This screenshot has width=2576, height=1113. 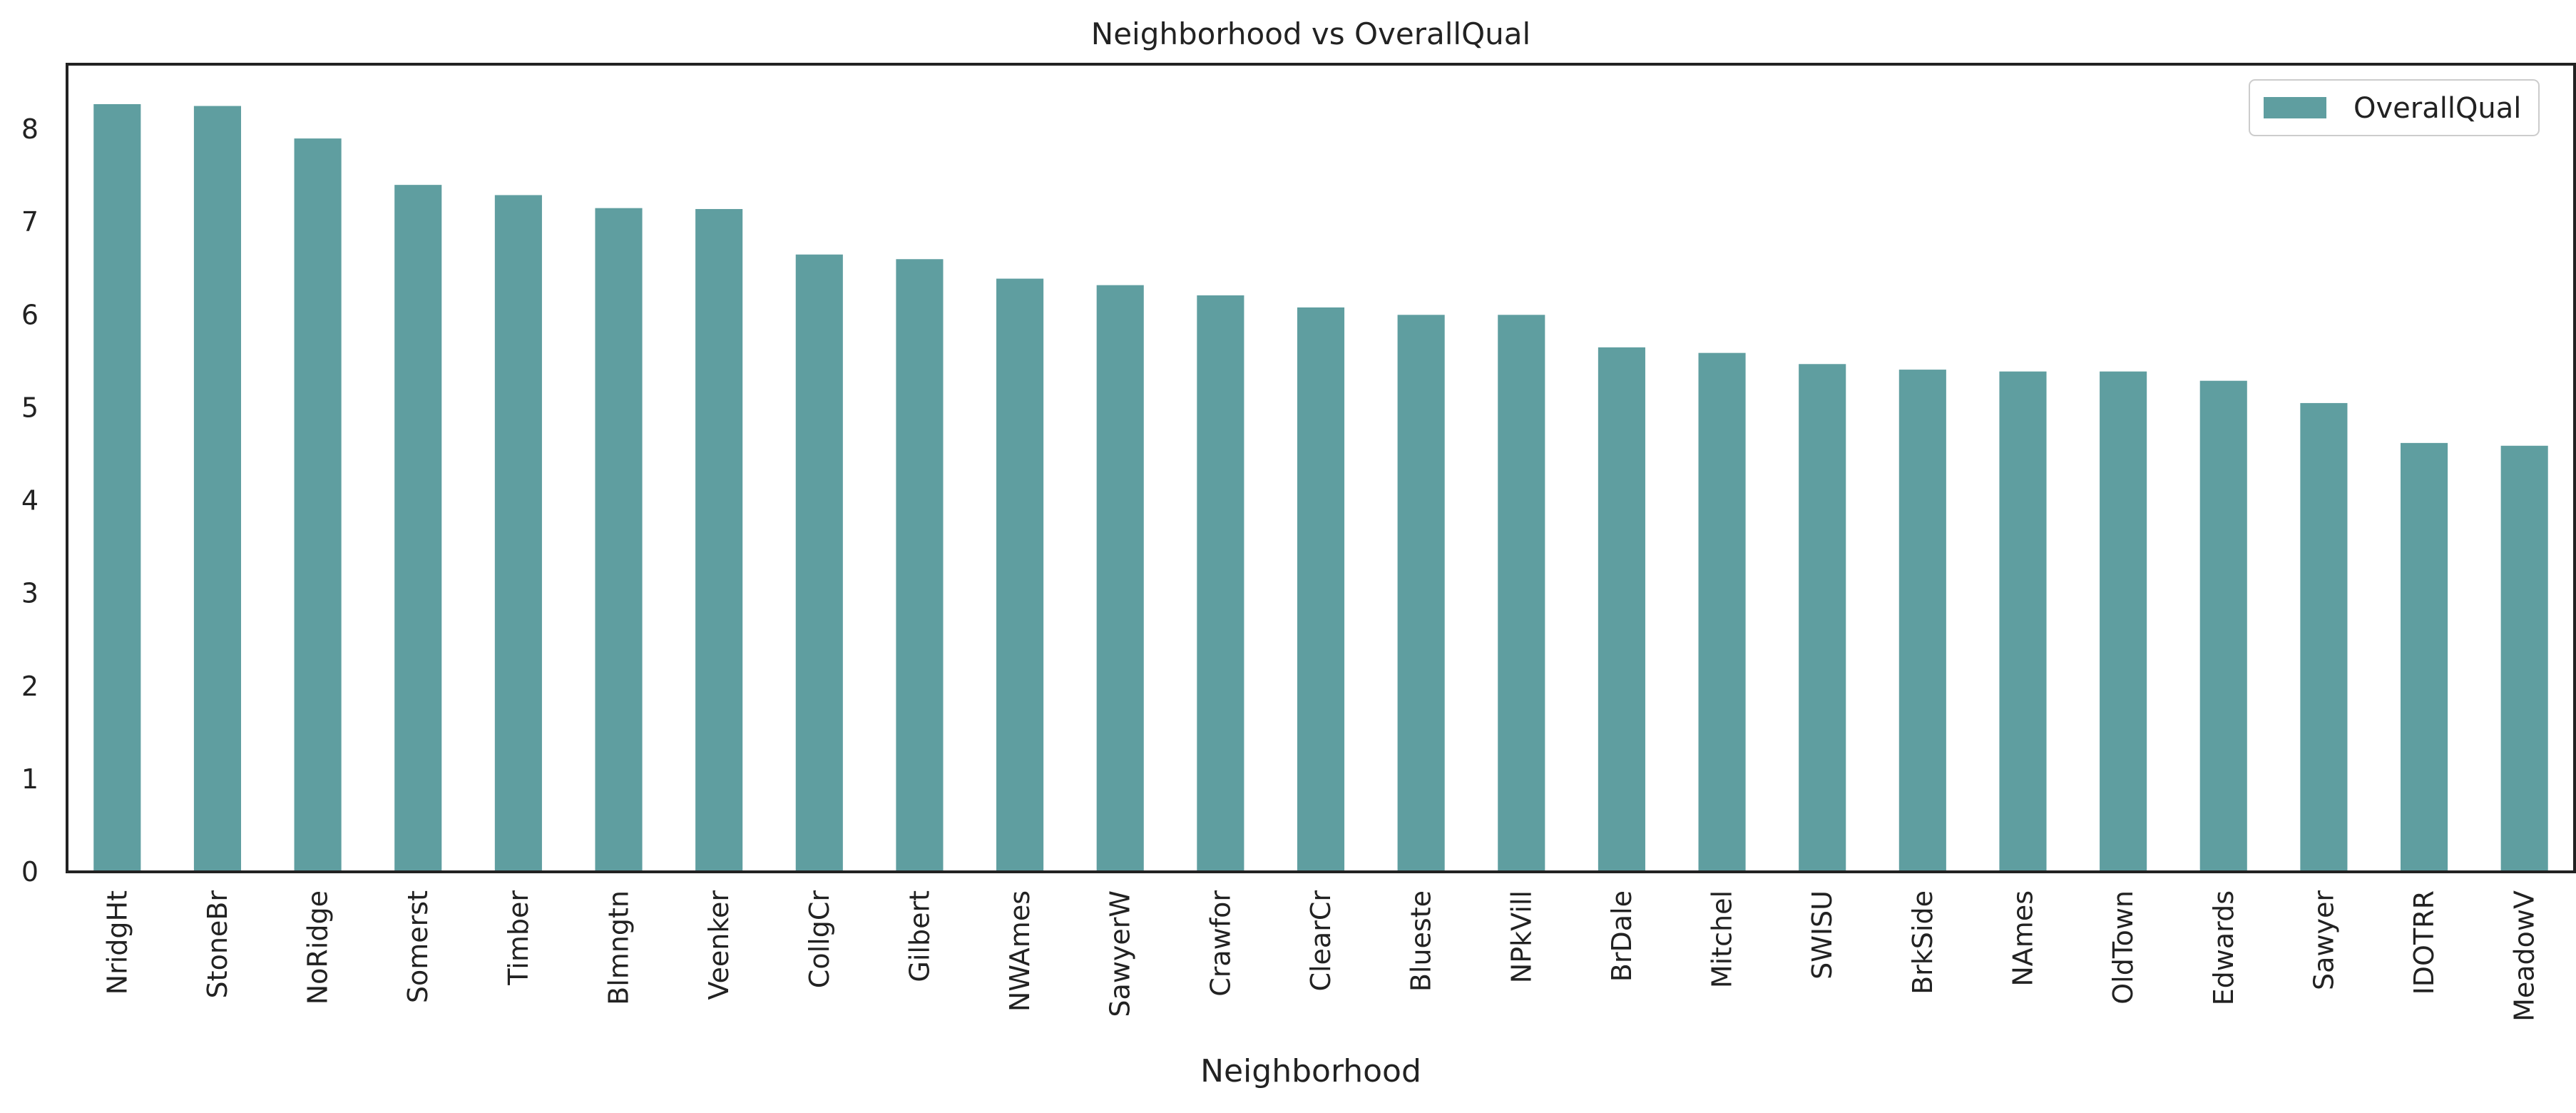 What do you see at coordinates (1121, 954) in the screenshot?
I see `x-tick-label: SawyerW` at bounding box center [1121, 954].